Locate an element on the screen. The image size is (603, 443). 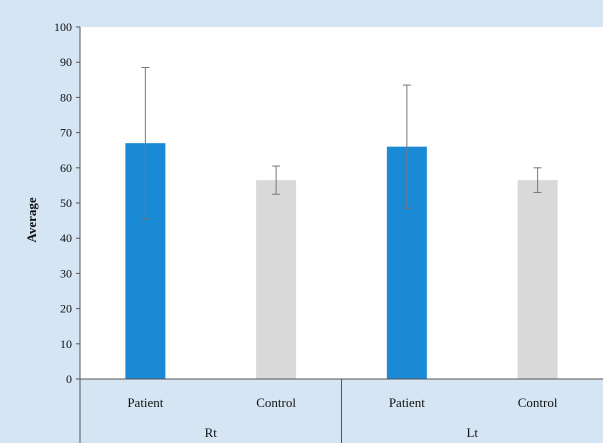
y-tick-label: 80 is located at coordinates (66, 97).